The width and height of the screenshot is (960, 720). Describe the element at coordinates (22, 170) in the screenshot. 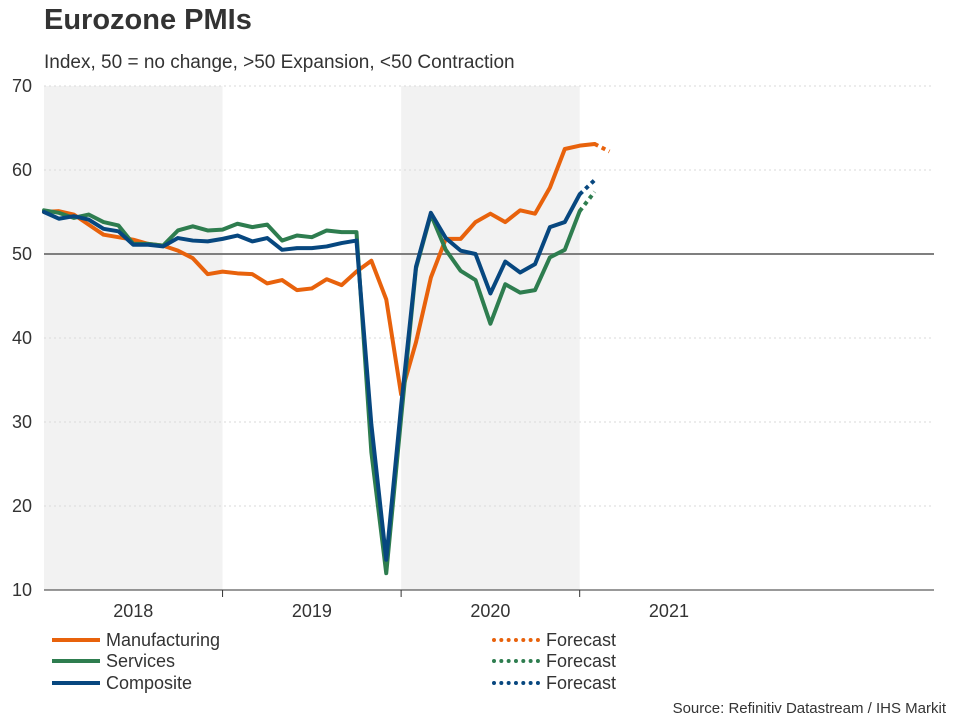

I see `y-tick-label: 60` at that location.